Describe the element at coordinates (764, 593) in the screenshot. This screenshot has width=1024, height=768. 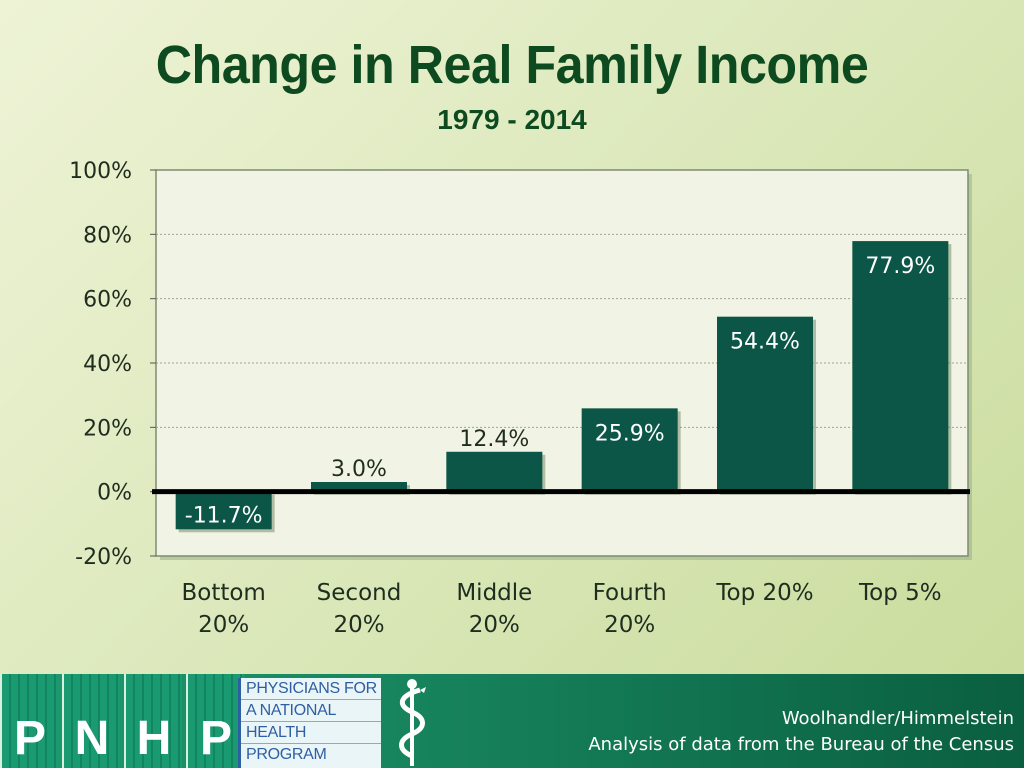
I see `x-tick-label: Top 20%` at that location.